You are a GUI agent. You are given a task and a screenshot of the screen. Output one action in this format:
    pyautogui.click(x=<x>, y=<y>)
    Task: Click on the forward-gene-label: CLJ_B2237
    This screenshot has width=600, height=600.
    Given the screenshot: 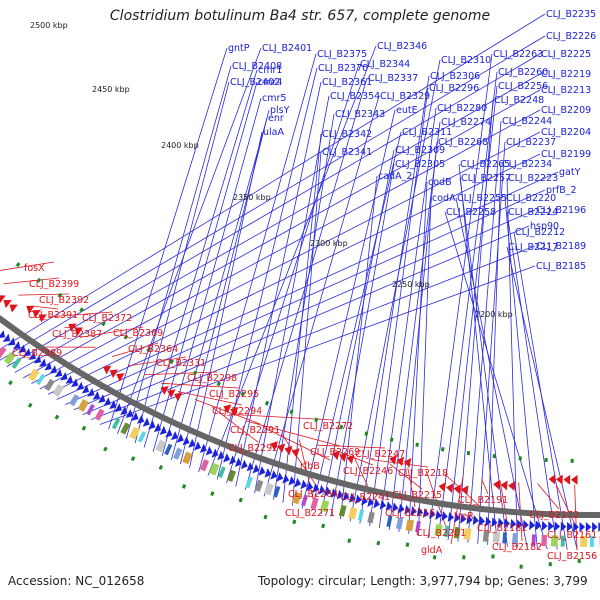 What is the action you would take?
    pyautogui.click(x=531, y=142)
    